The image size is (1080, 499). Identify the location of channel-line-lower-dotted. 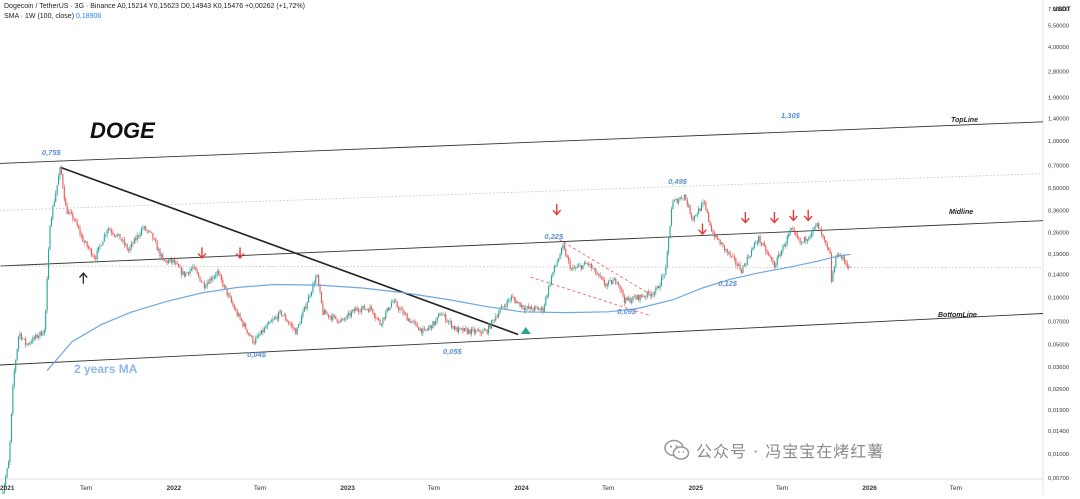
(522, 267).